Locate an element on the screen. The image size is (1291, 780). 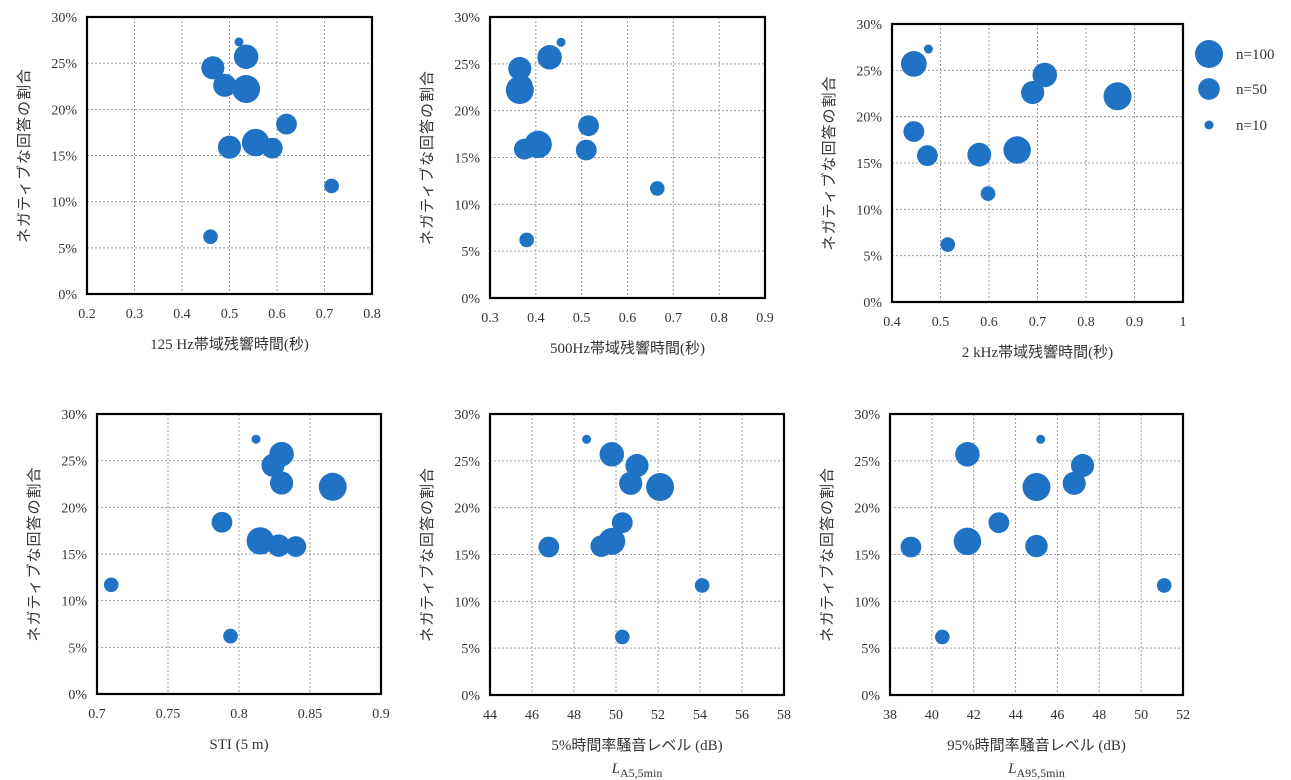
x-axis-symbol-subscript: A95,5min is located at coordinates (1041, 773).